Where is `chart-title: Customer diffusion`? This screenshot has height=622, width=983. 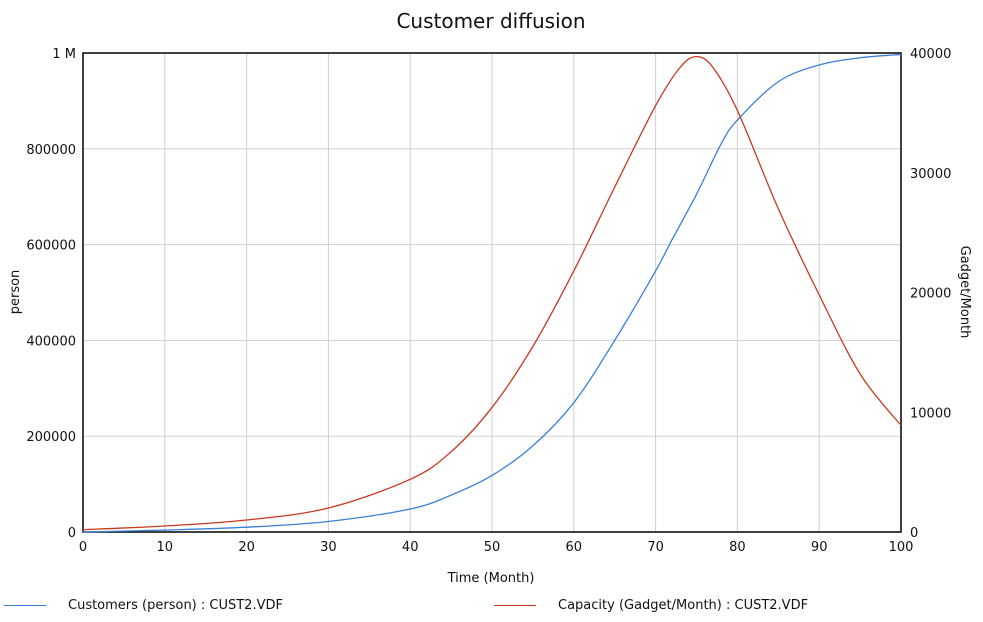
chart-title: Customer diffusion is located at coordinates (490, 21).